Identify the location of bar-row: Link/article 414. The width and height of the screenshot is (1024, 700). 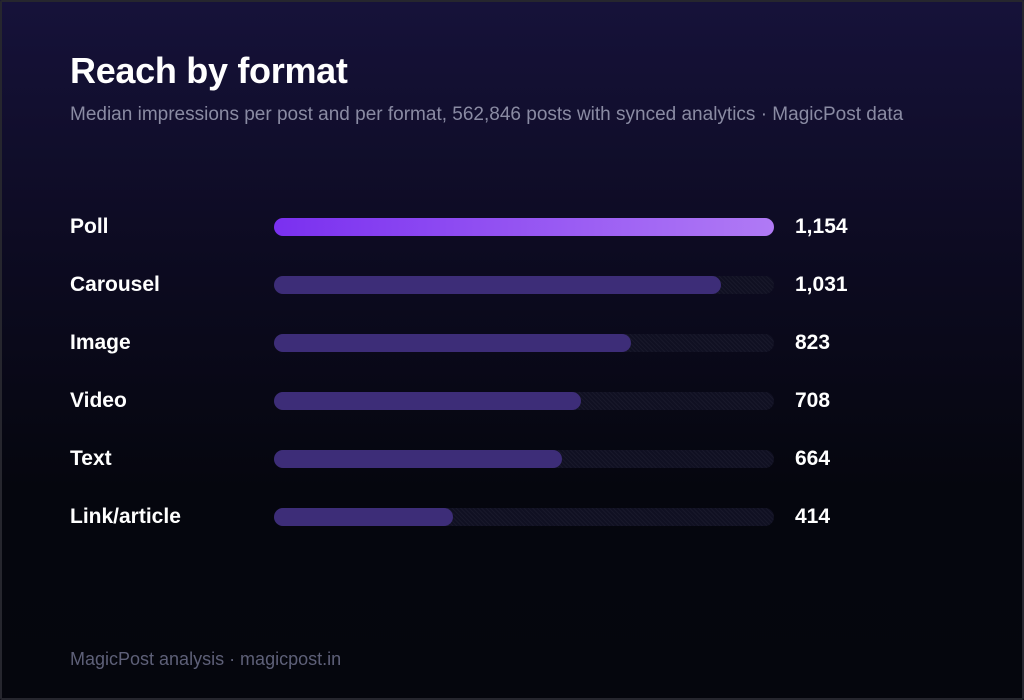
(500, 518).